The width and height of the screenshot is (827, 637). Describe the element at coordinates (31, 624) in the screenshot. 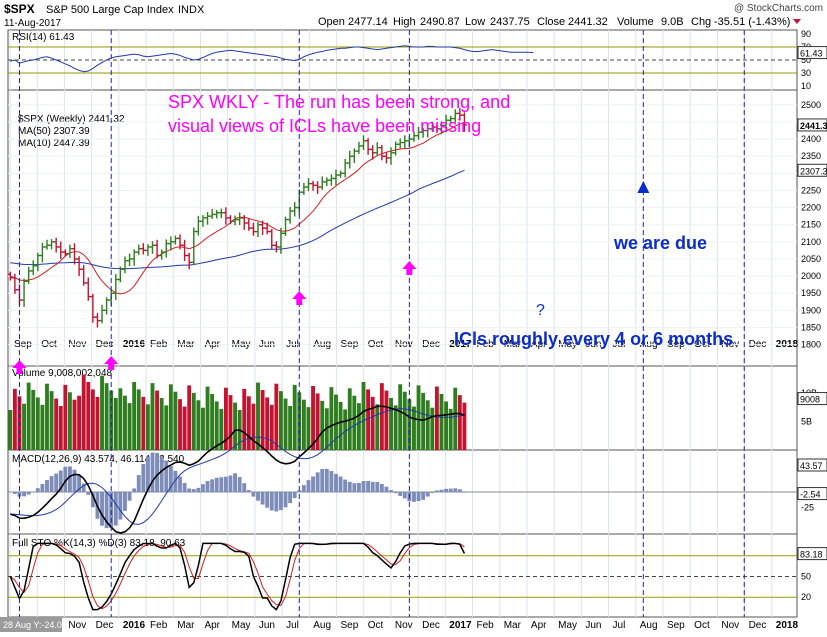

I see `readout-box` at that location.